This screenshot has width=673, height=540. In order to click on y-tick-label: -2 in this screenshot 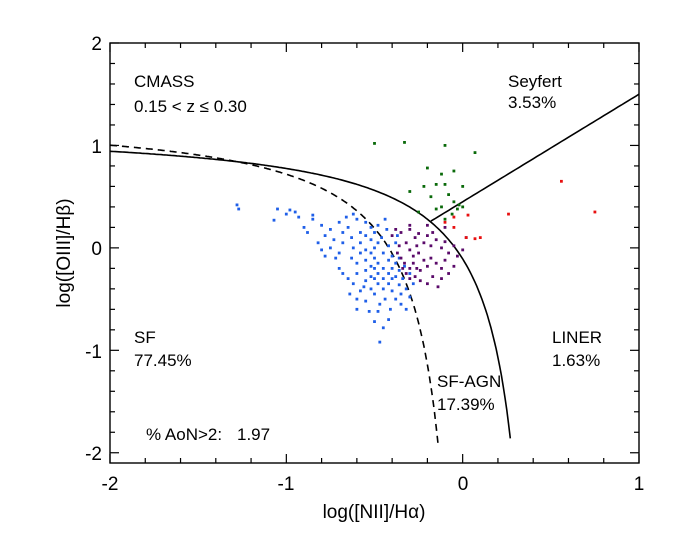, I will do `click(93, 454)`.